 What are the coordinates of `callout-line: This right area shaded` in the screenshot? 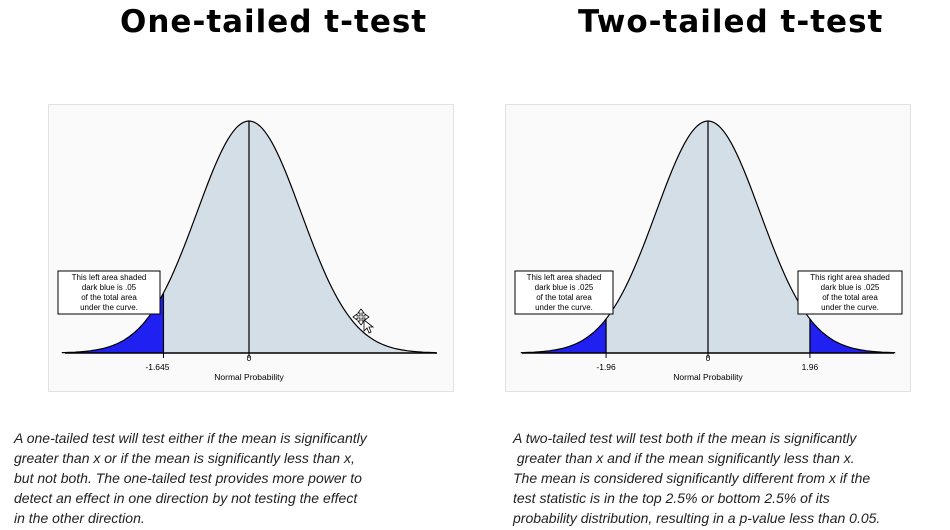 It's located at (850, 277).